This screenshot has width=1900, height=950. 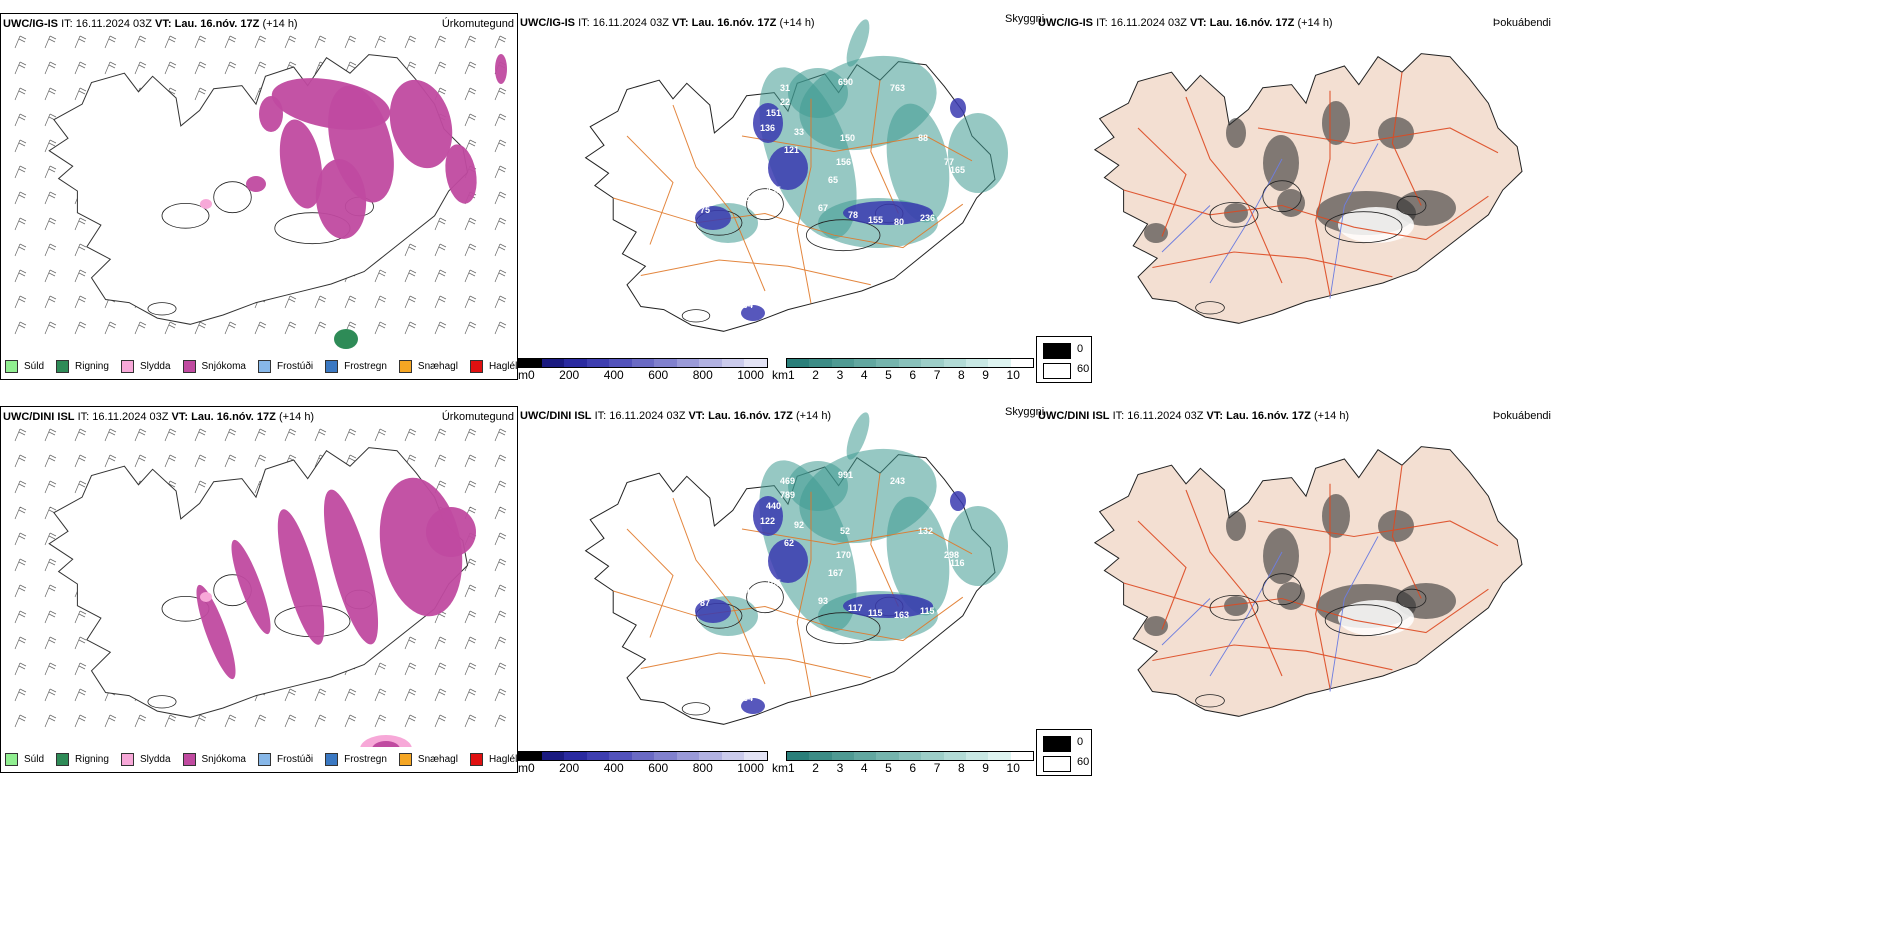 I want to click on cloud-base-label: 155, so click(x=875, y=220).